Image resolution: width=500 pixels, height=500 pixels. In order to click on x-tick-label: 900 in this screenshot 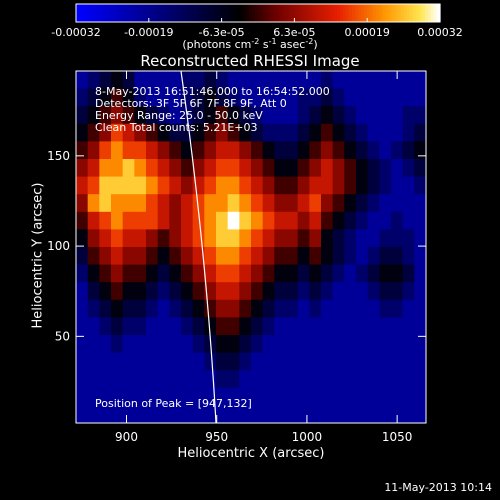, I will do `click(126, 437)`.